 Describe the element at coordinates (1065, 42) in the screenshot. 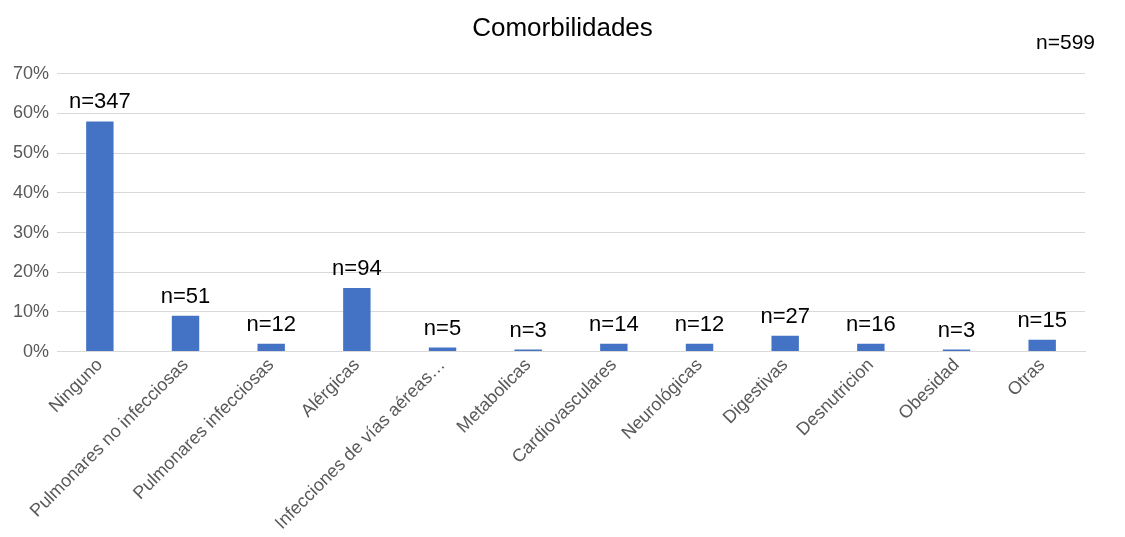

I see `text: n=599` at that location.